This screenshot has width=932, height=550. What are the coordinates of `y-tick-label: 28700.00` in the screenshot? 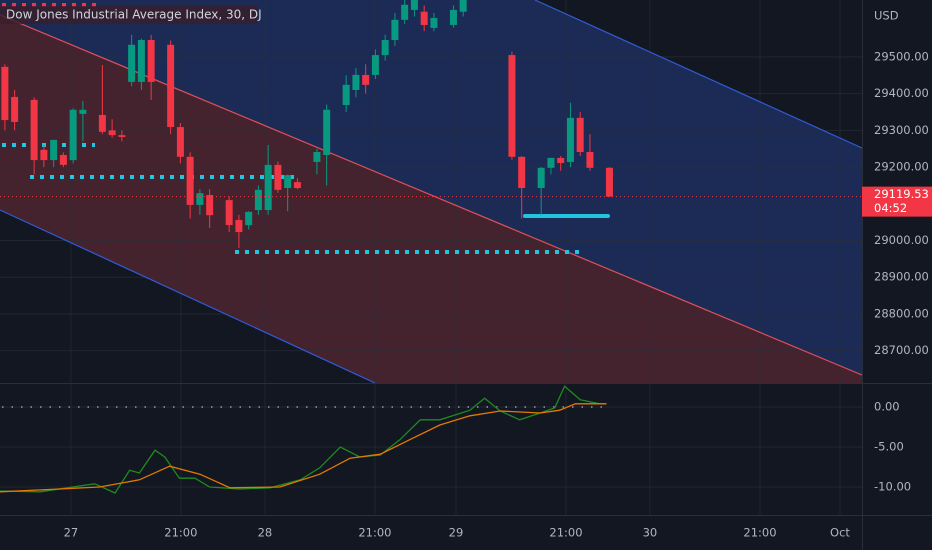 It's located at (901, 350).